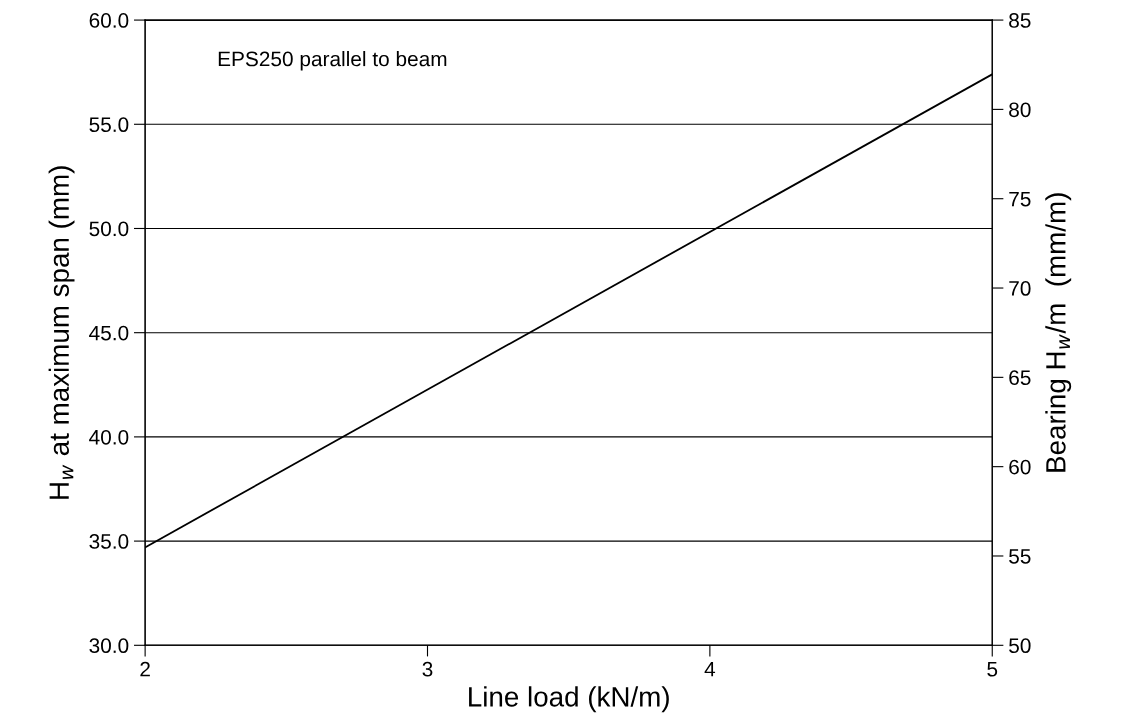 The image size is (1125, 717). I want to click on y2-tick-label: 55, so click(1020, 556).